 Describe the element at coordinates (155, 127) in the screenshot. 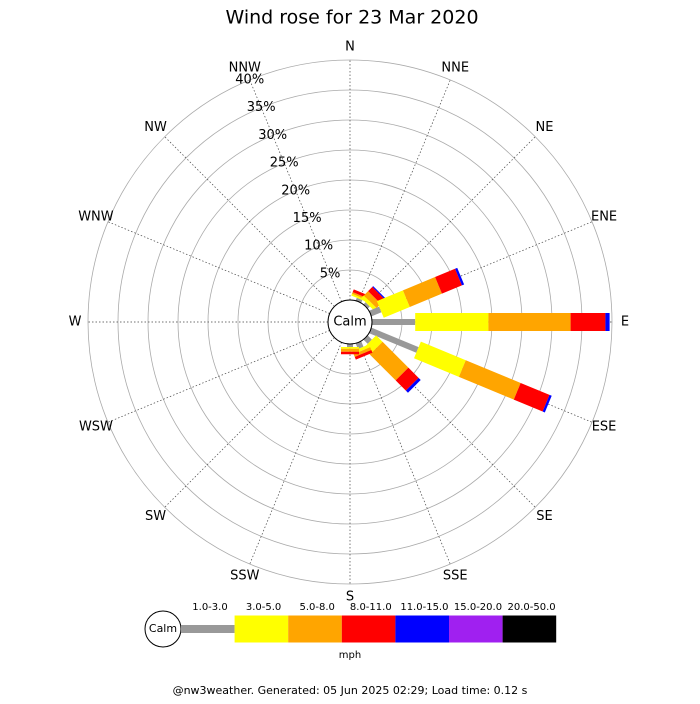

I see `direction-label: NW` at that location.